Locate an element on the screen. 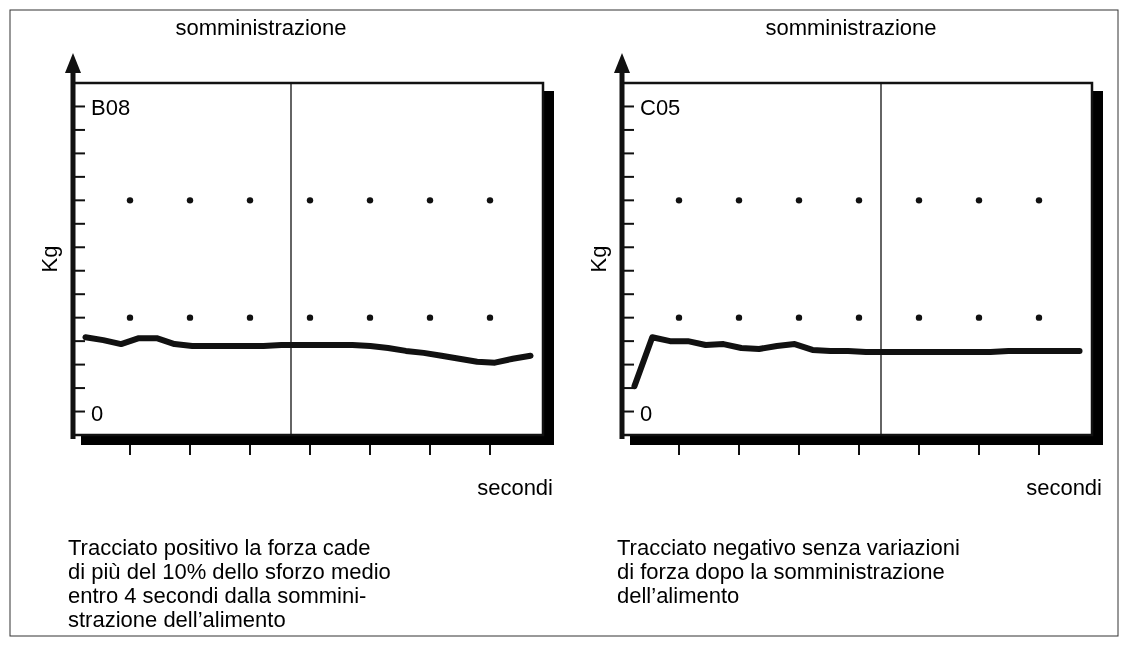 This screenshot has height=646, width=1128. text: Tracciato positivo la forza cade di più del 10% dello sforzo medio entro 4 secondi dalla sommini- strazione dell’alimento is located at coordinates (229, 583).